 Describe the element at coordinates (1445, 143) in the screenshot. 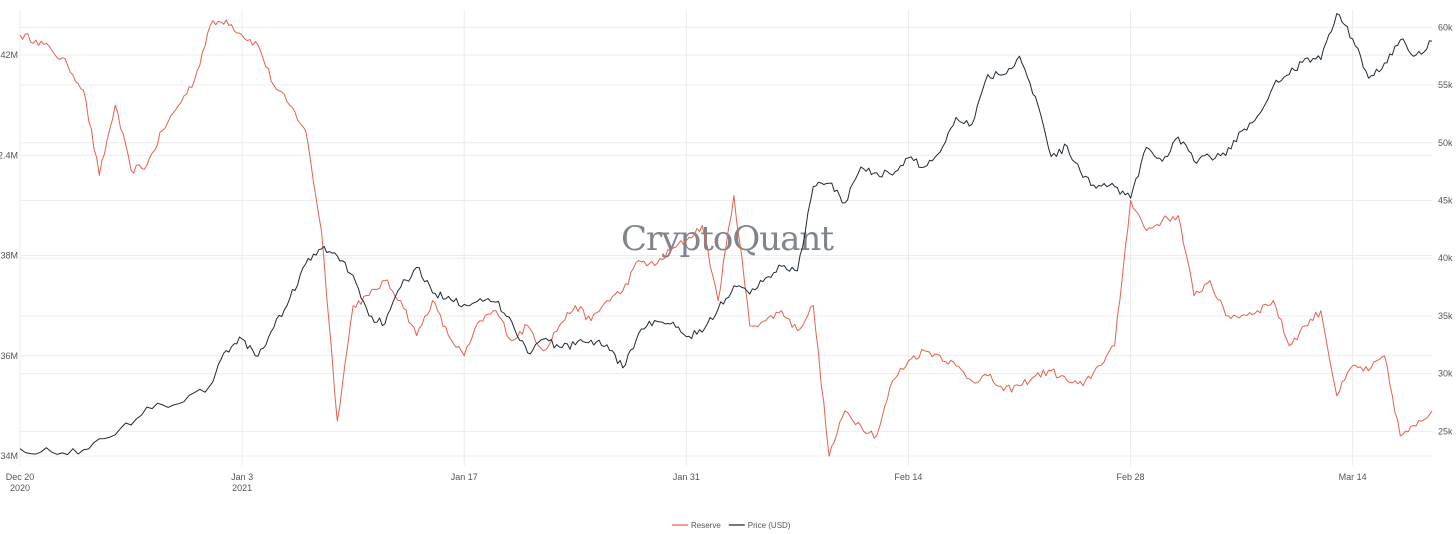

I see `right-tick-label: 50k` at that location.